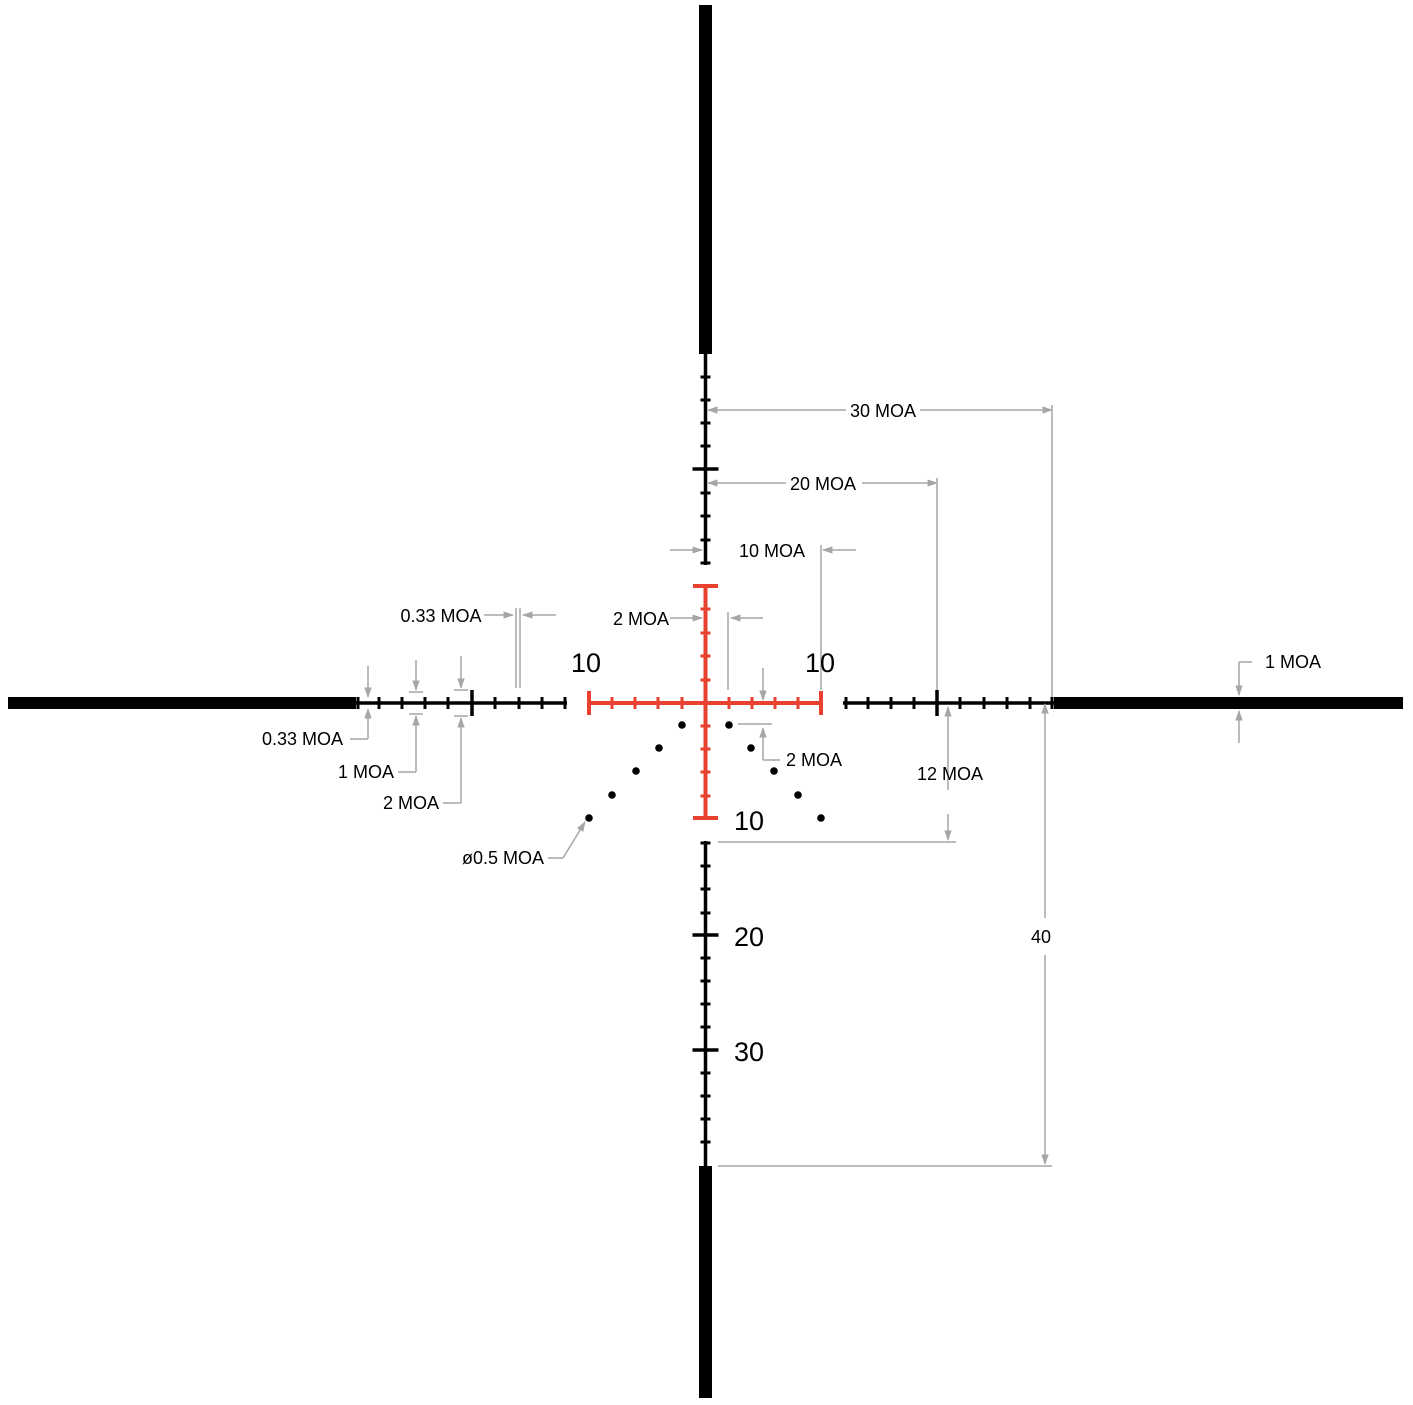 This screenshot has width=1413, height=1405. I want to click on bottom-thick-post, so click(705, 1282).